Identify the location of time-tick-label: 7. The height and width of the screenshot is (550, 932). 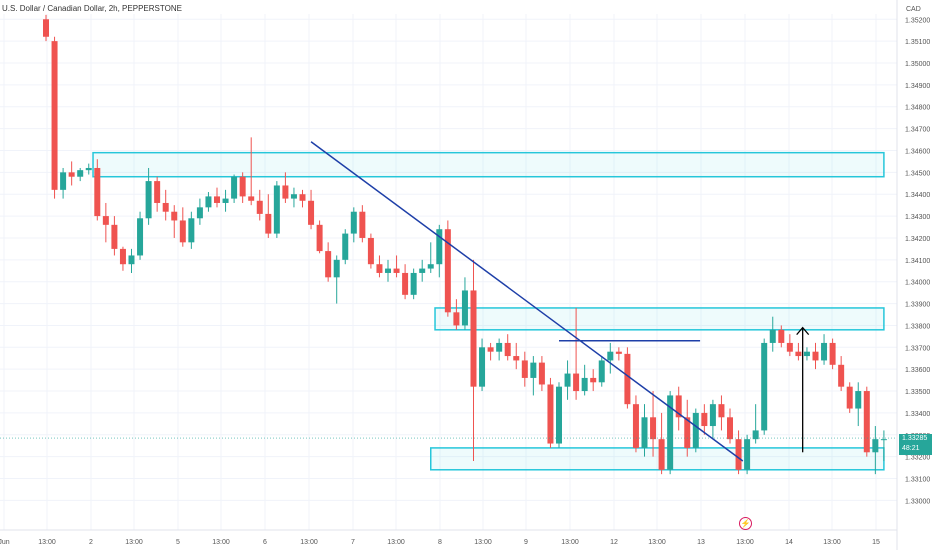
(353, 542).